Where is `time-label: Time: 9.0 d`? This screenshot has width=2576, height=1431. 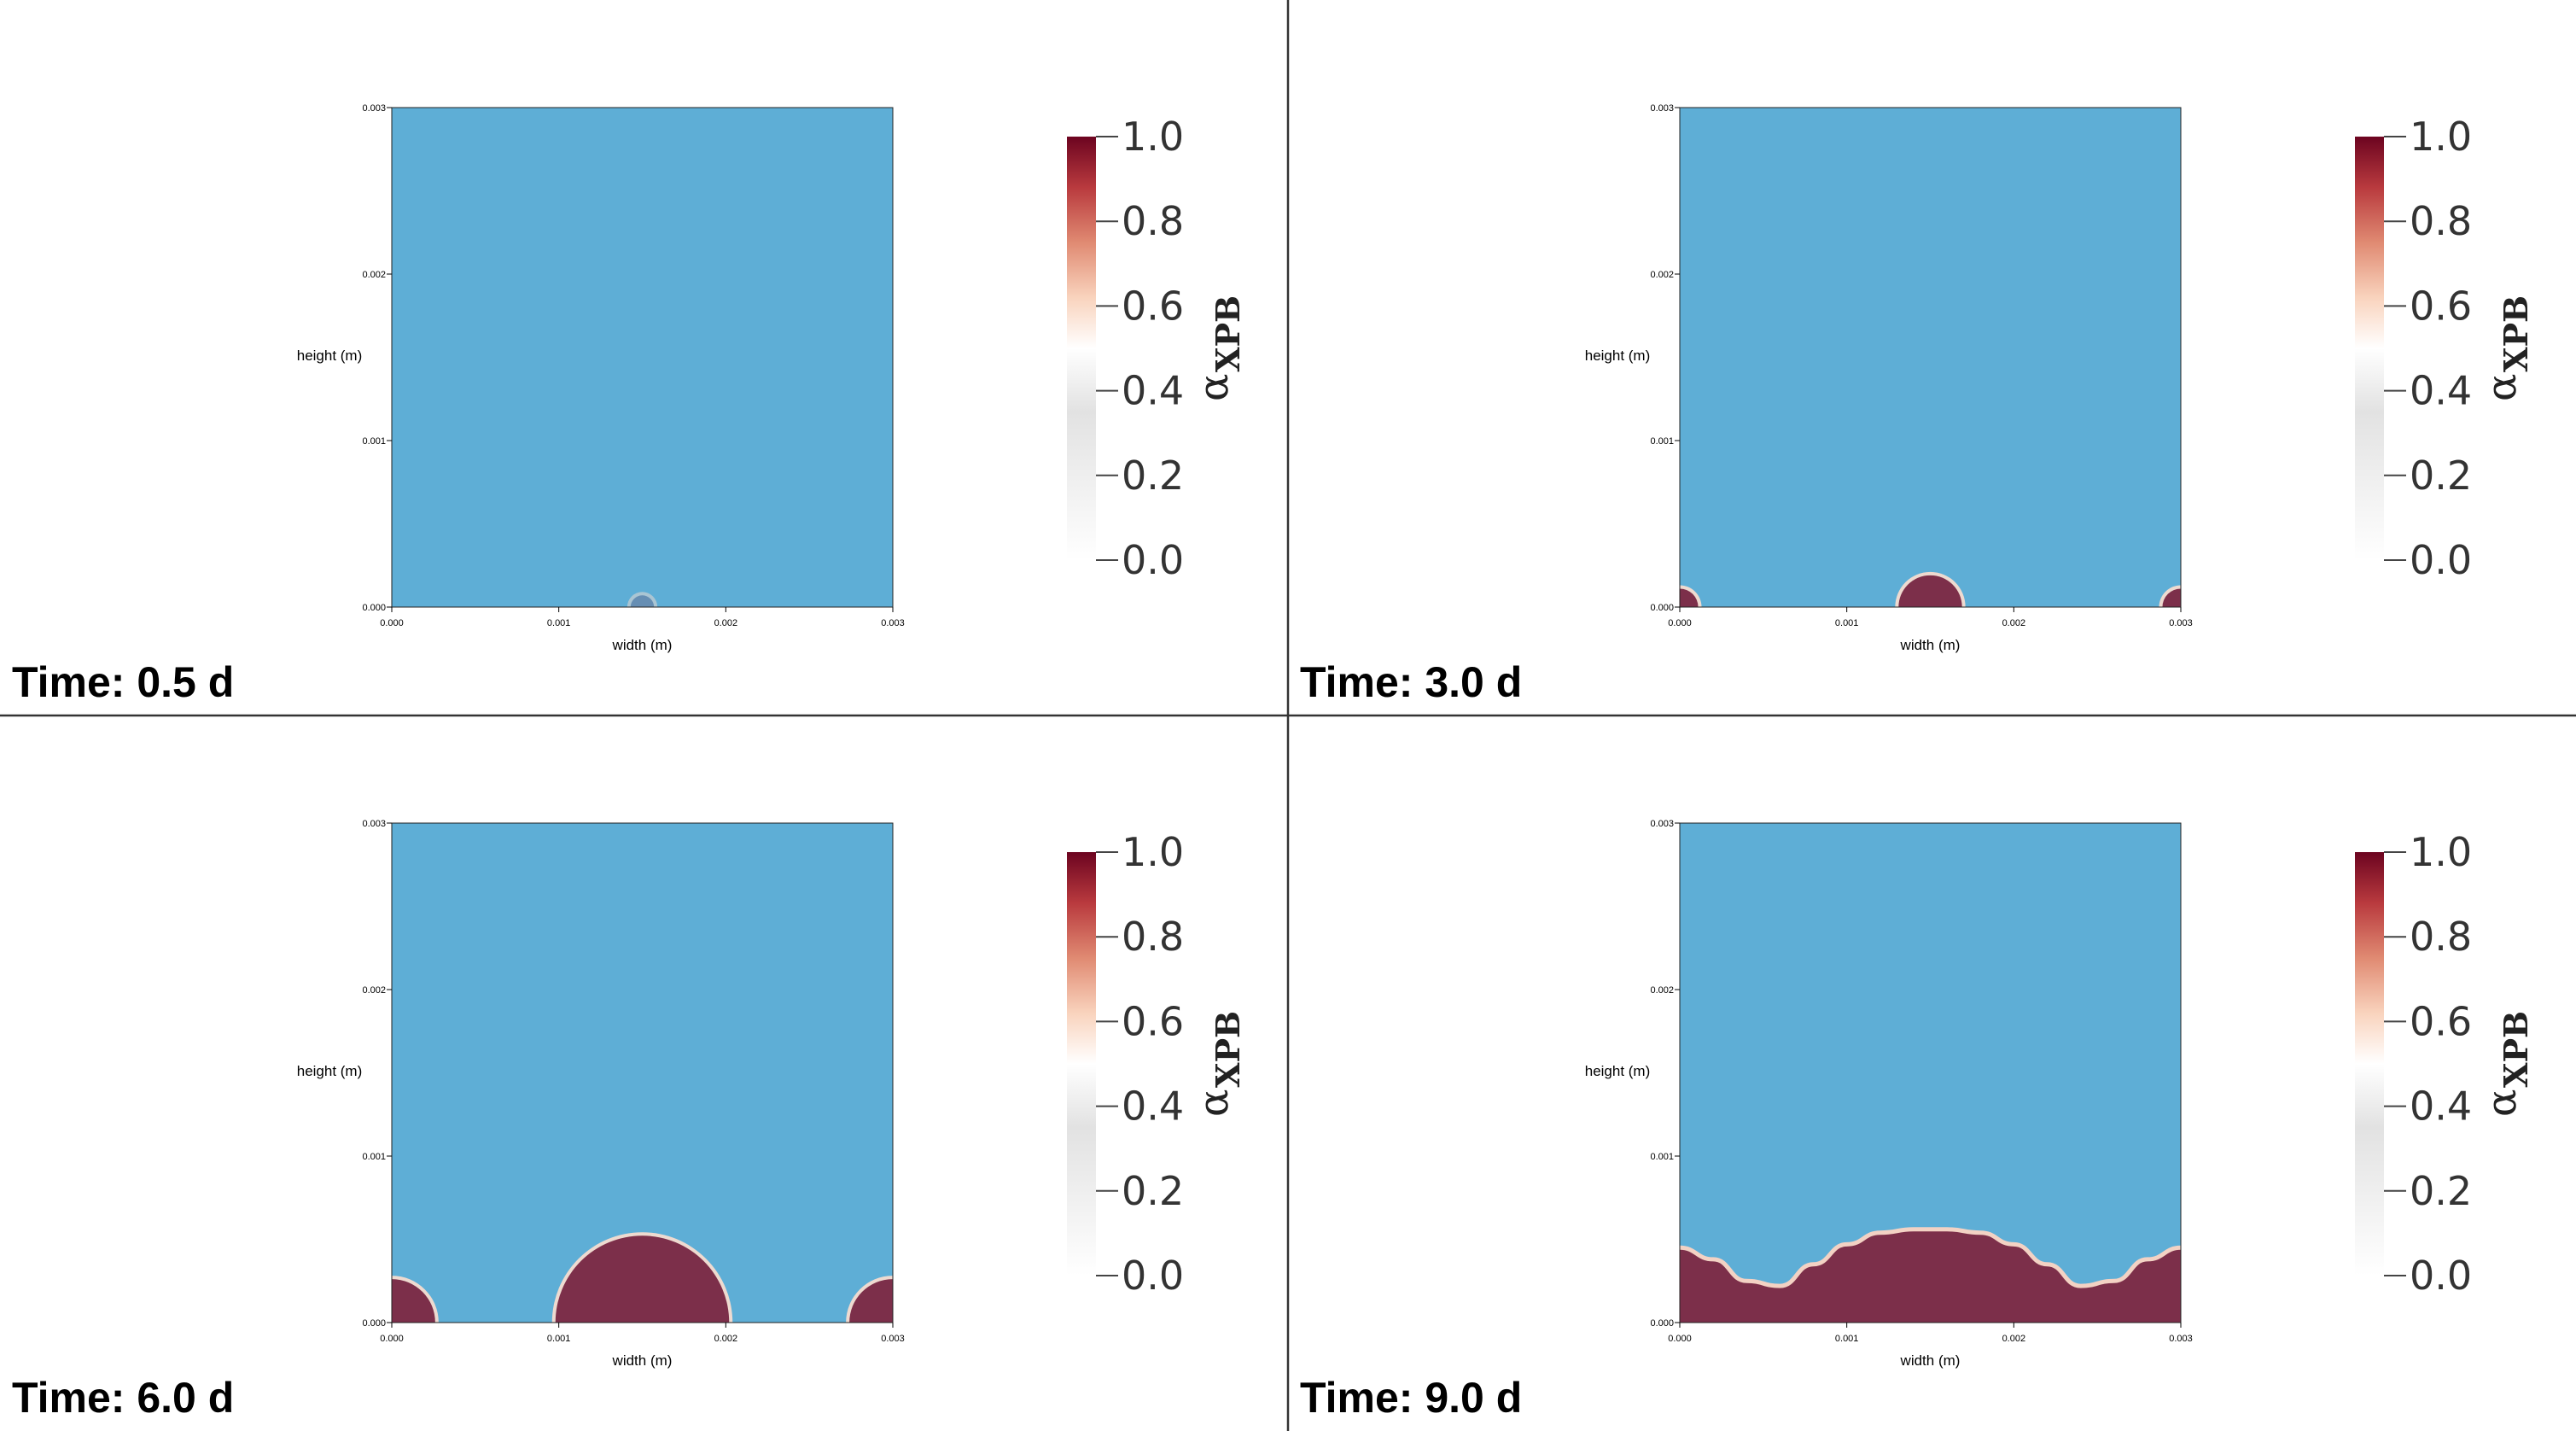
time-label: Time: 9.0 d is located at coordinates (1411, 1398).